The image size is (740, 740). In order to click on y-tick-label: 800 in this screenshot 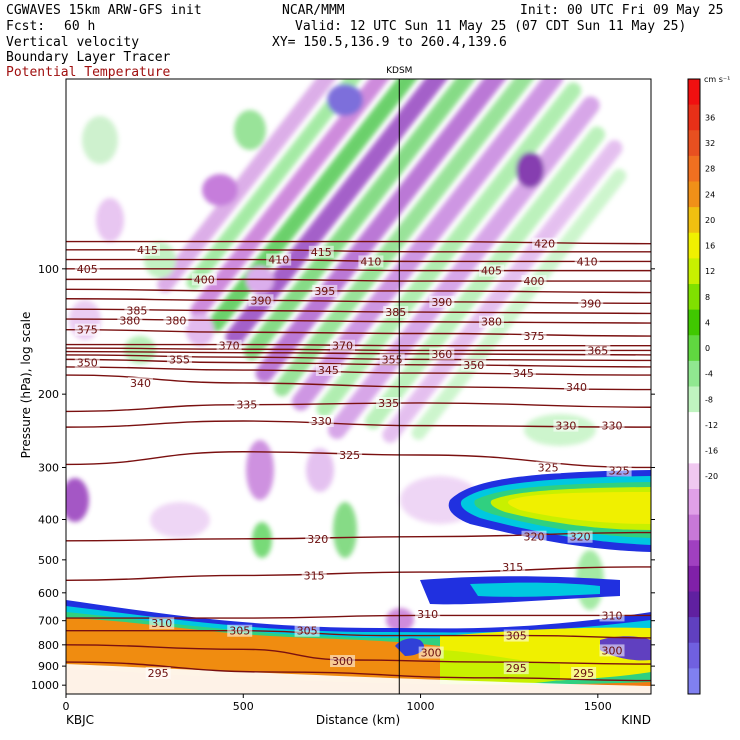, I will do `click(48, 645)`.